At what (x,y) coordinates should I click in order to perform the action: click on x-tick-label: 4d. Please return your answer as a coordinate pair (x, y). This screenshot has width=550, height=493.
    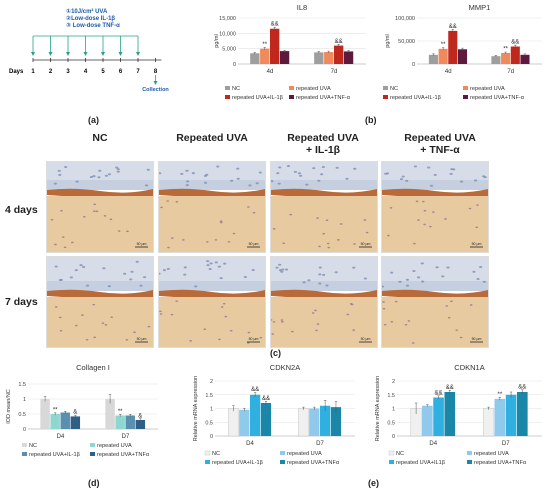
    Looking at the image, I should click on (448, 72).